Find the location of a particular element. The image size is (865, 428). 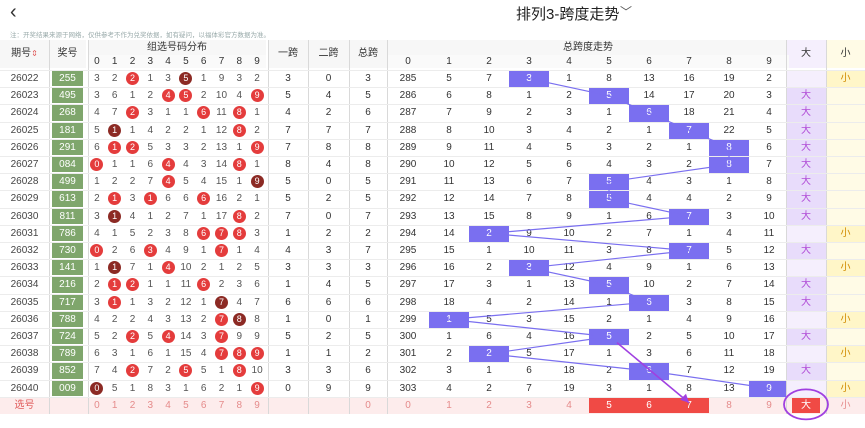

dist-cell: 9 is located at coordinates (186, 250).